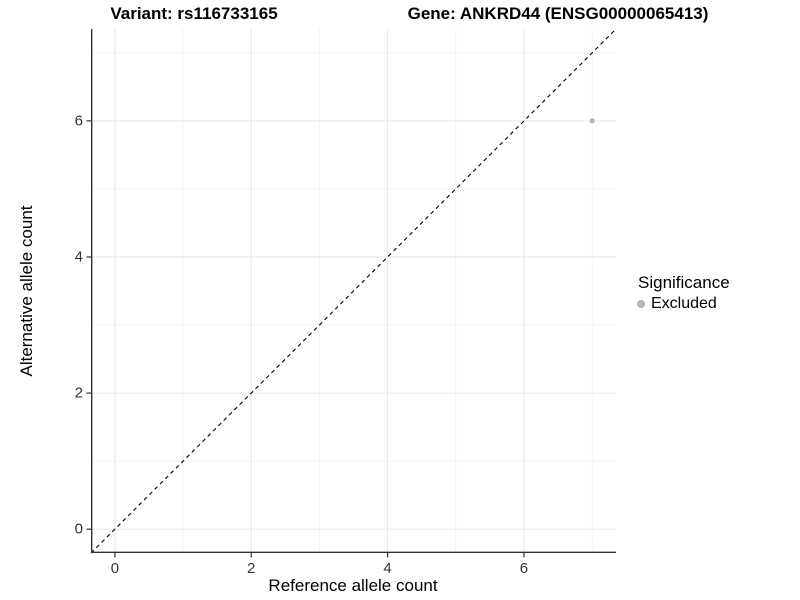  What do you see at coordinates (558, 13) in the screenshot?
I see `gene-title: Gene: ANKRD44 (ENSG00000065413)` at bounding box center [558, 13].